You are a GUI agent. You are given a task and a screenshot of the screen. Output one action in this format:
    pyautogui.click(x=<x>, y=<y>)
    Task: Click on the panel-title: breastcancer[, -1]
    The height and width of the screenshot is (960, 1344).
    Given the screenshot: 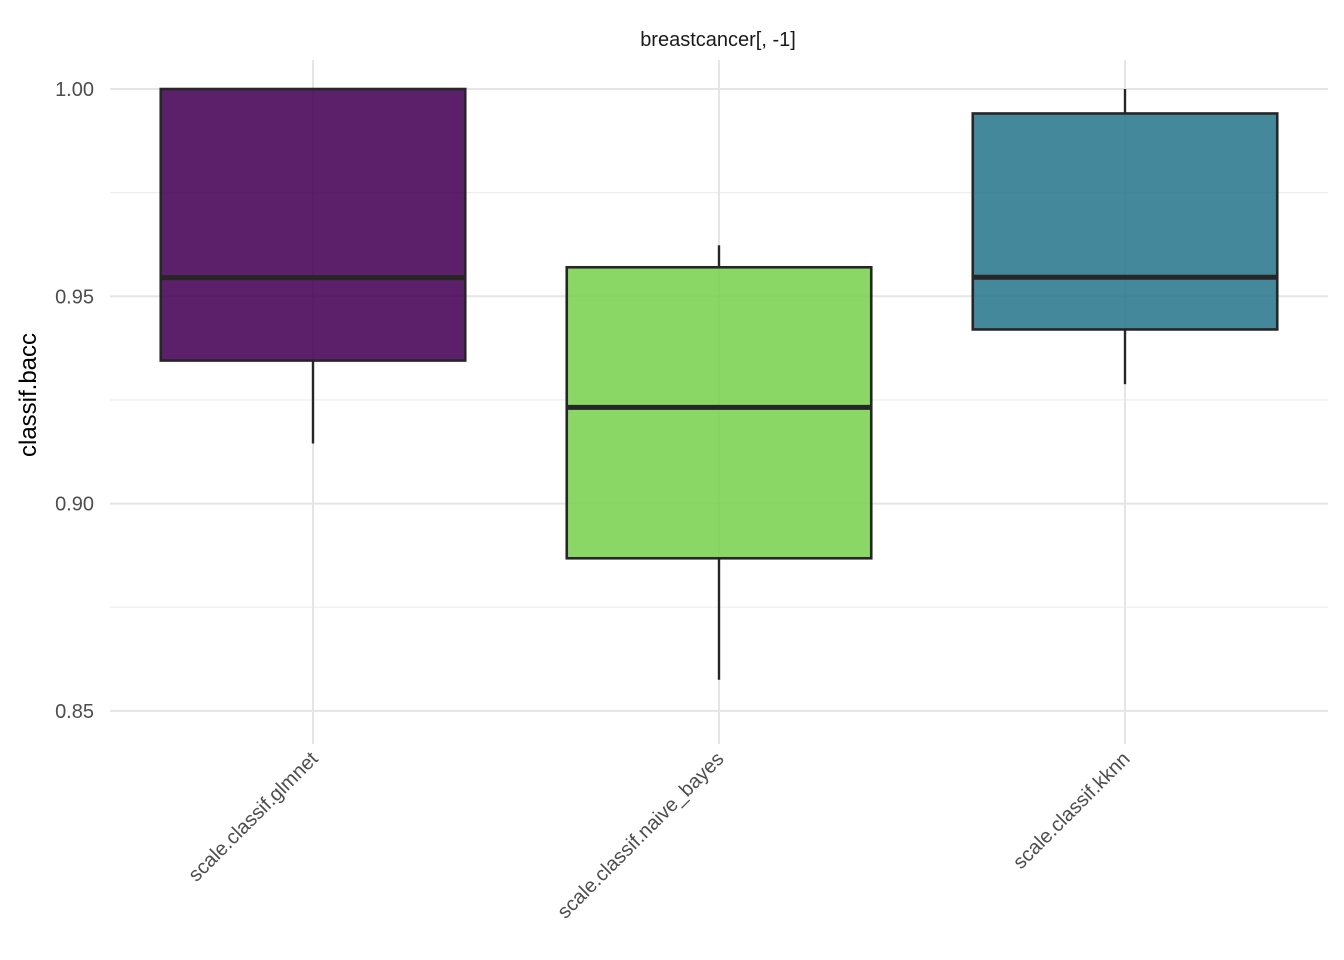 What is the action you would take?
    pyautogui.click(x=718, y=40)
    